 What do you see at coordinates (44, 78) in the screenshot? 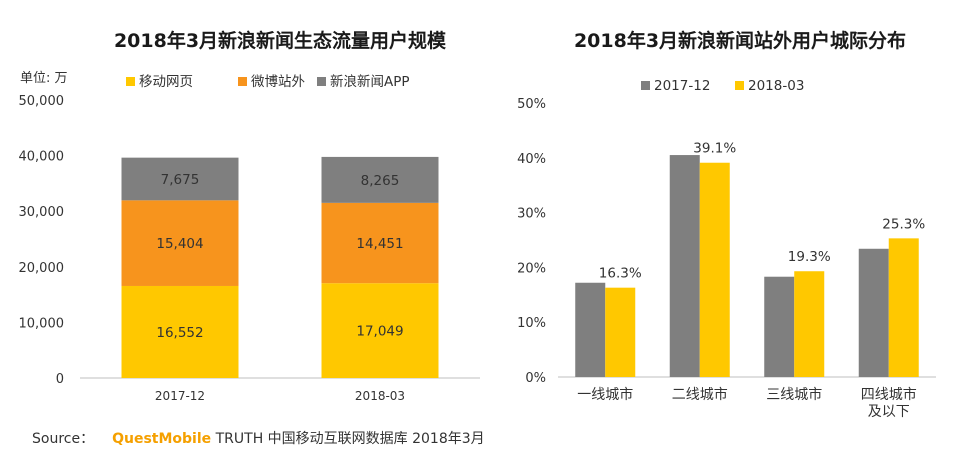
I see `left-chart-unit-label: 单位: 万` at bounding box center [44, 78].